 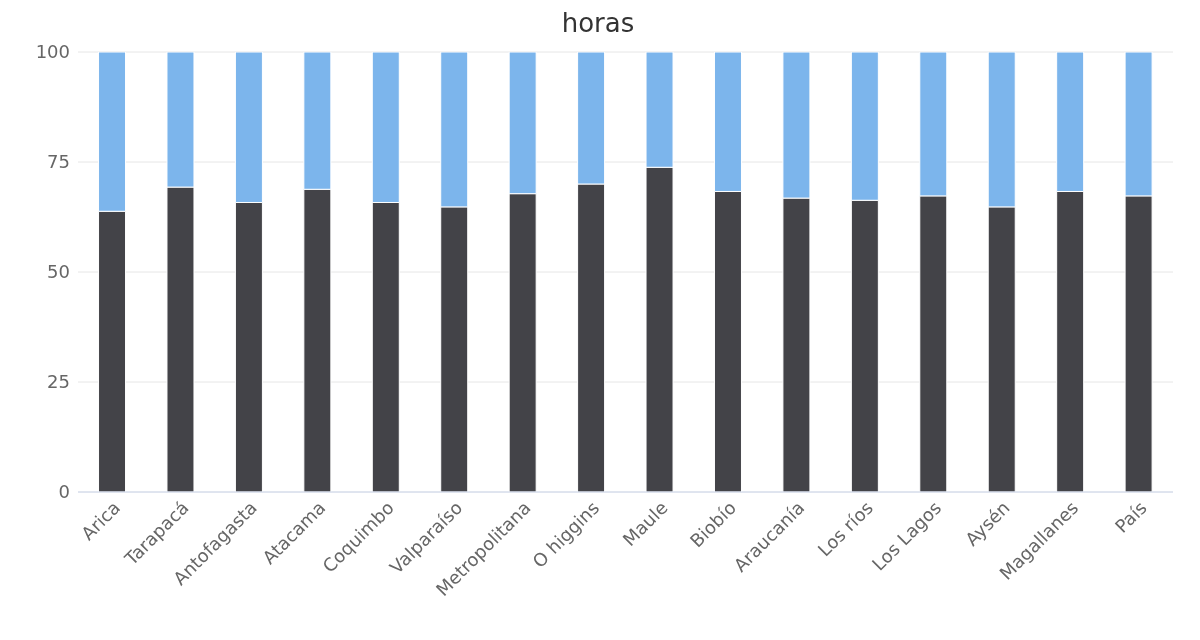 What do you see at coordinates (64, 492) in the screenshot?
I see `y-tick-label: 0` at bounding box center [64, 492].